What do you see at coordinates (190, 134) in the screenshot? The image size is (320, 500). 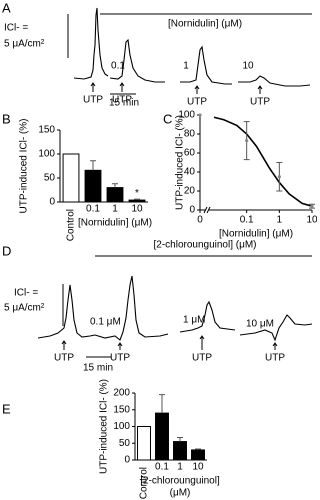 I see `y-tick-label: 80` at bounding box center [190, 134].